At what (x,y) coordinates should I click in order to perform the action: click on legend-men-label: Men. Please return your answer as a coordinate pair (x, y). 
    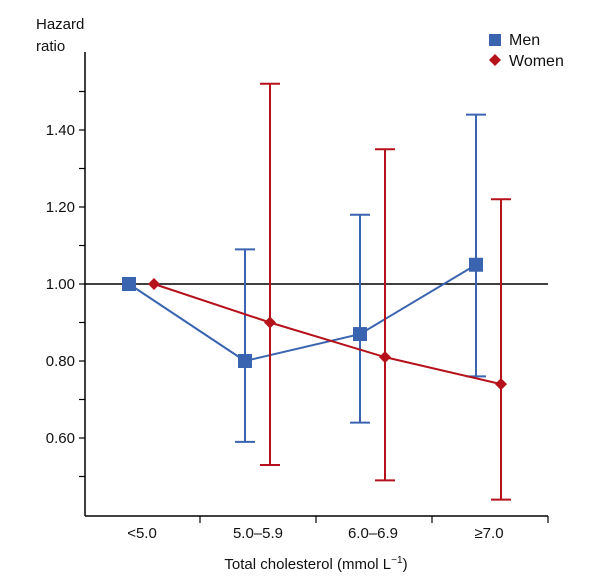
    Looking at the image, I should click on (524, 40).